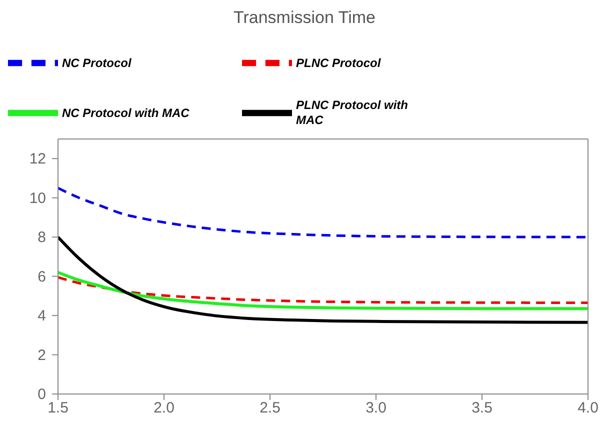  Describe the element at coordinates (126, 113) in the screenshot. I see `legend-label: NC Protocol with MAC` at that location.